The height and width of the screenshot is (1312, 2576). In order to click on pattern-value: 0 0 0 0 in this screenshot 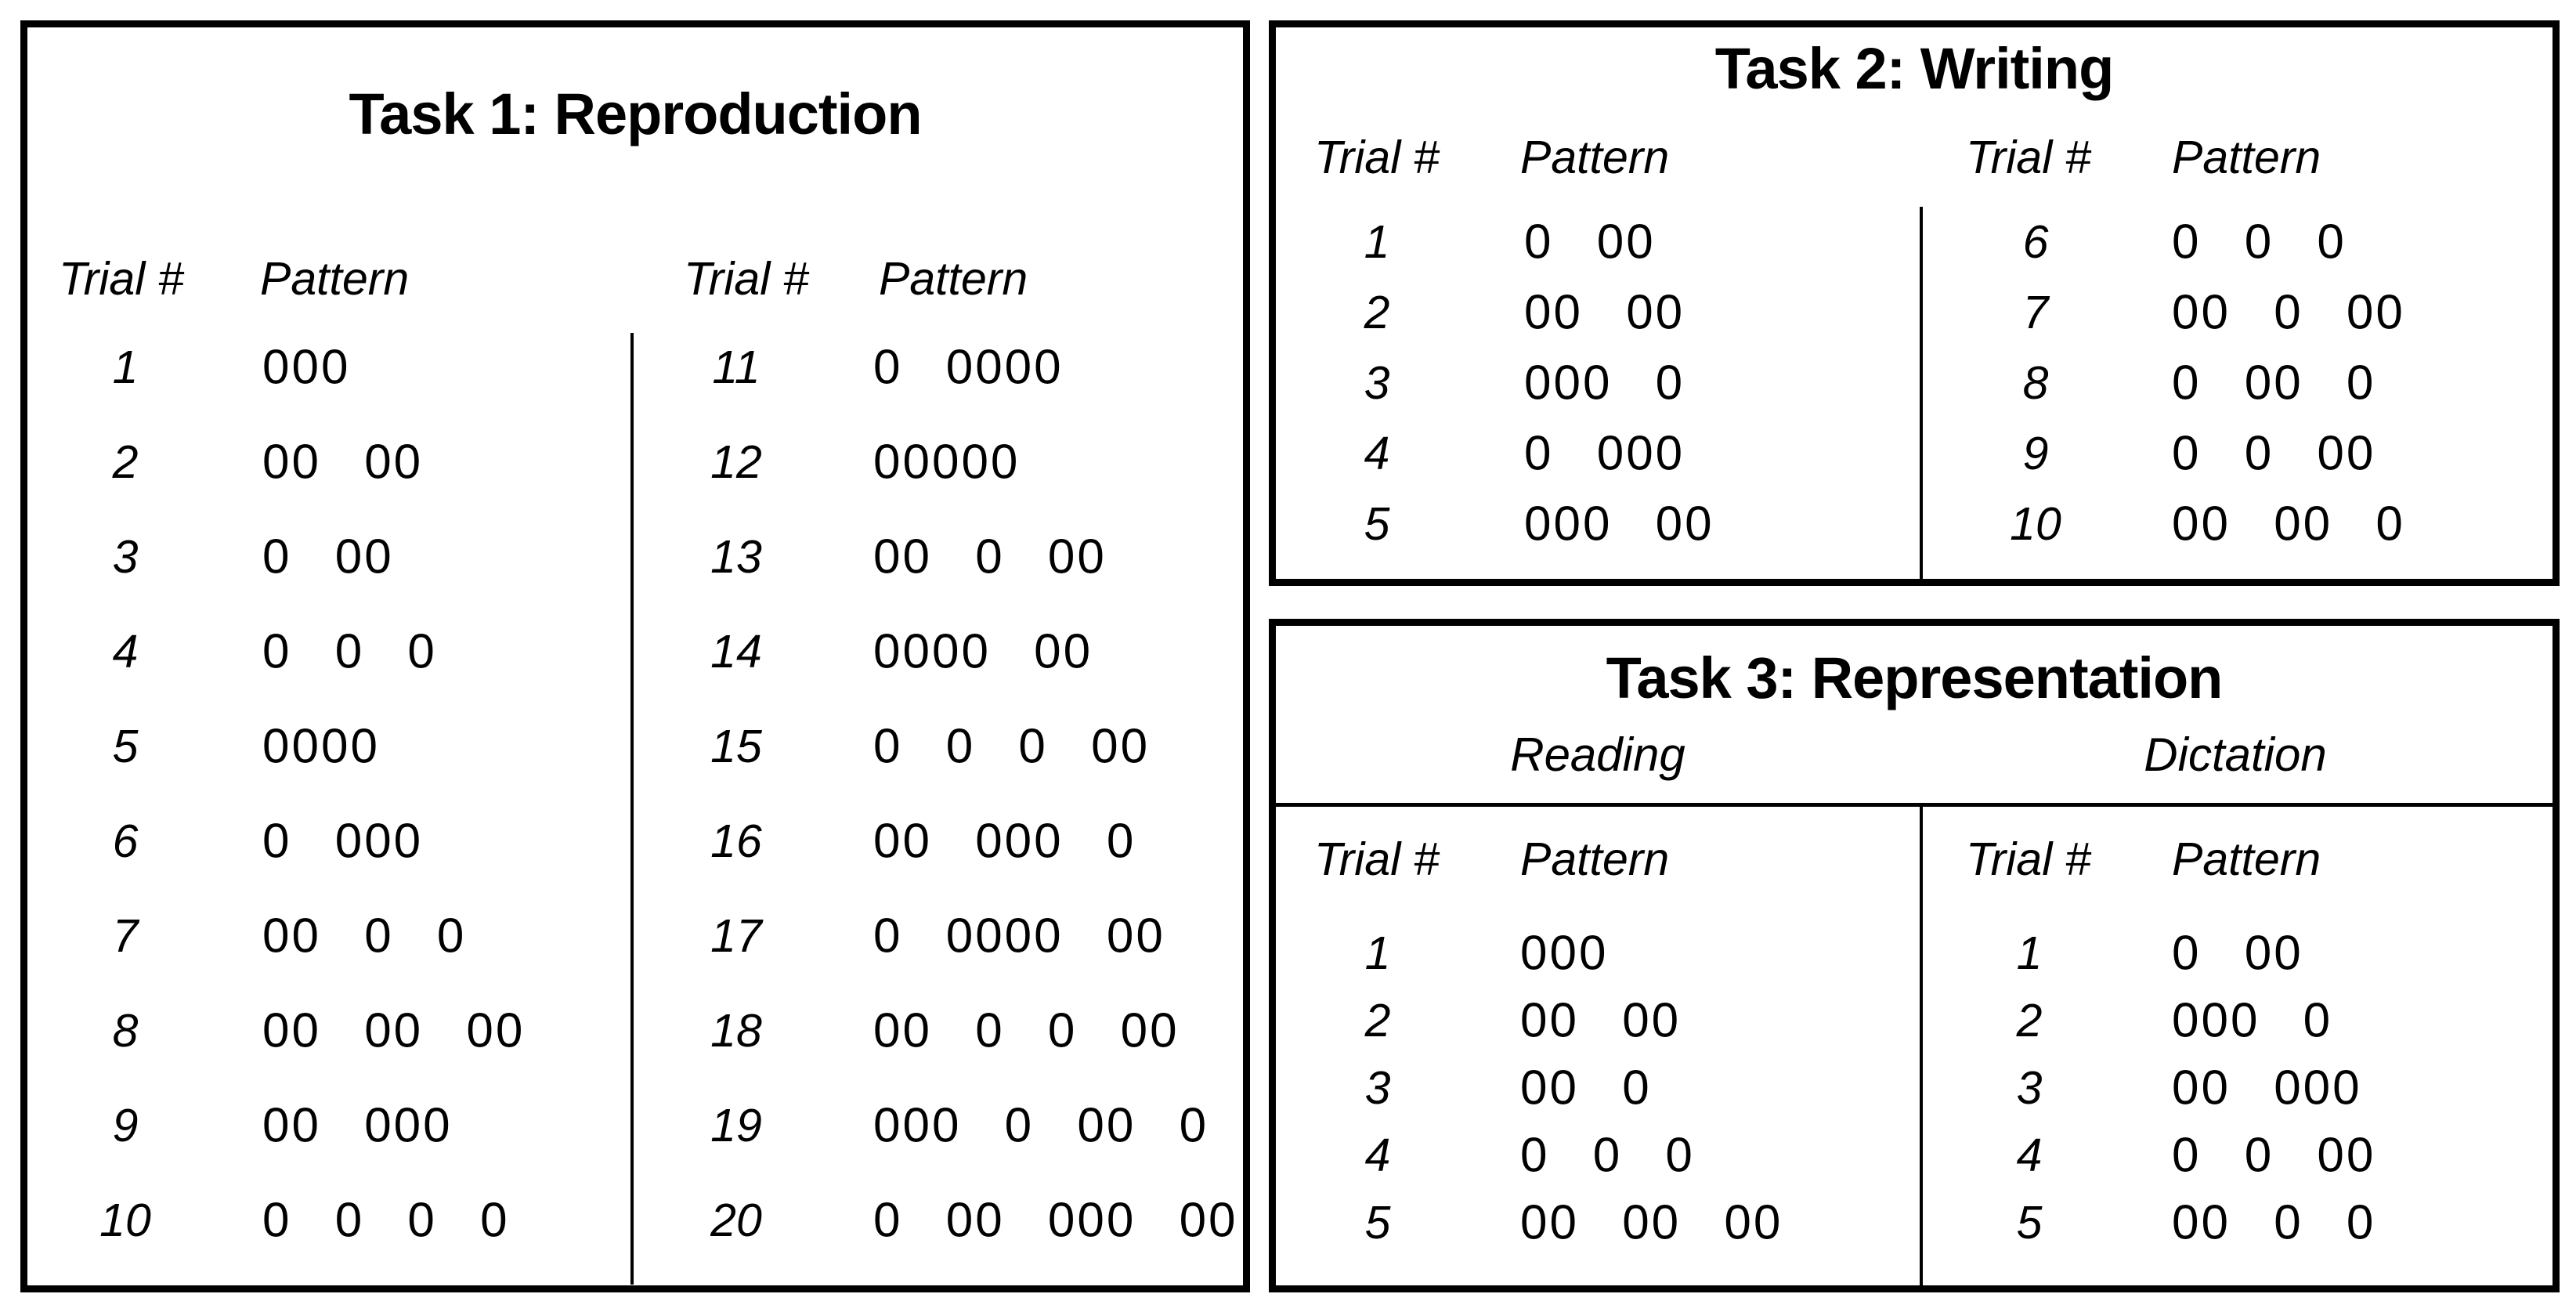, I will do `click(386, 1220)`.